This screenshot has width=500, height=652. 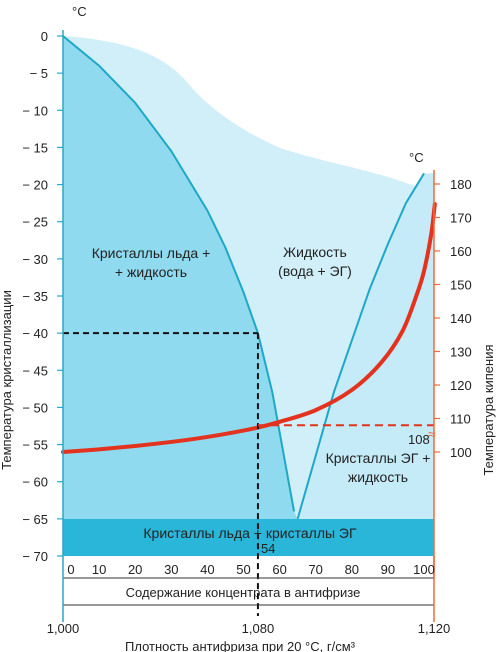 What do you see at coordinates (240, 645) in the screenshot?
I see `density-axis-label: Плотность антифриза при 20 °C, г/см³` at bounding box center [240, 645].